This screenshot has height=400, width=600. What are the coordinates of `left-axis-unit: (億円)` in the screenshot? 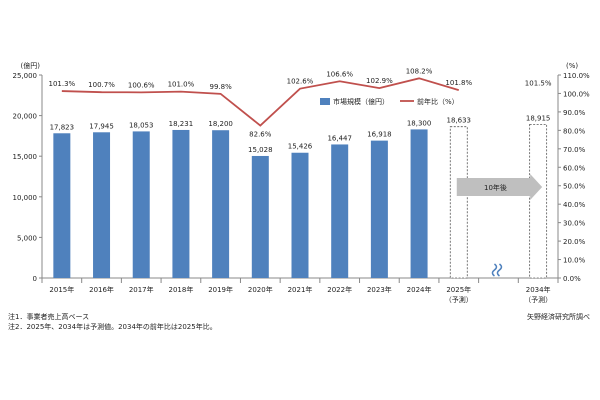 It's located at (31, 65).